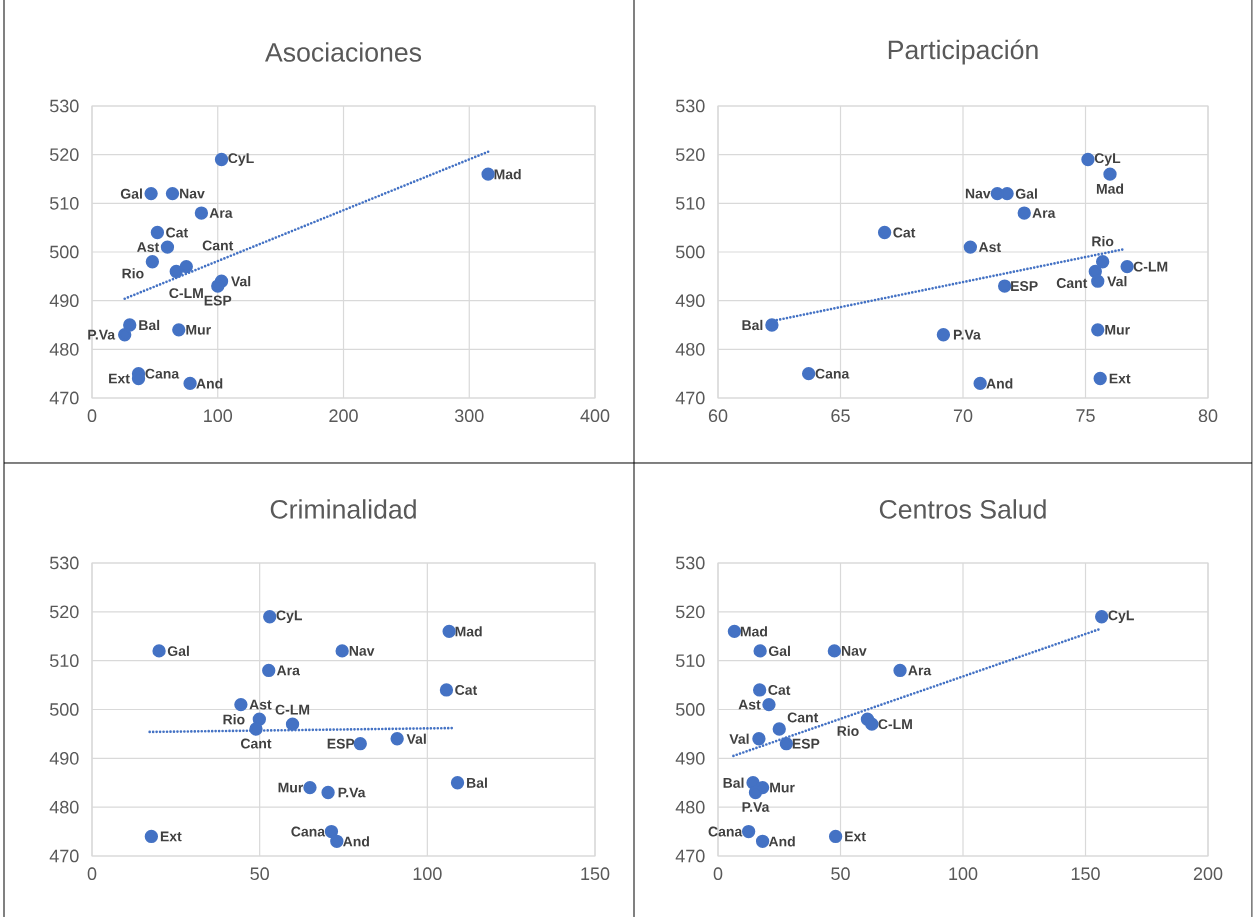 The height and width of the screenshot is (917, 1258). Describe the element at coordinates (1208, 416) in the screenshot. I see `x-tick-label: 80` at that location.